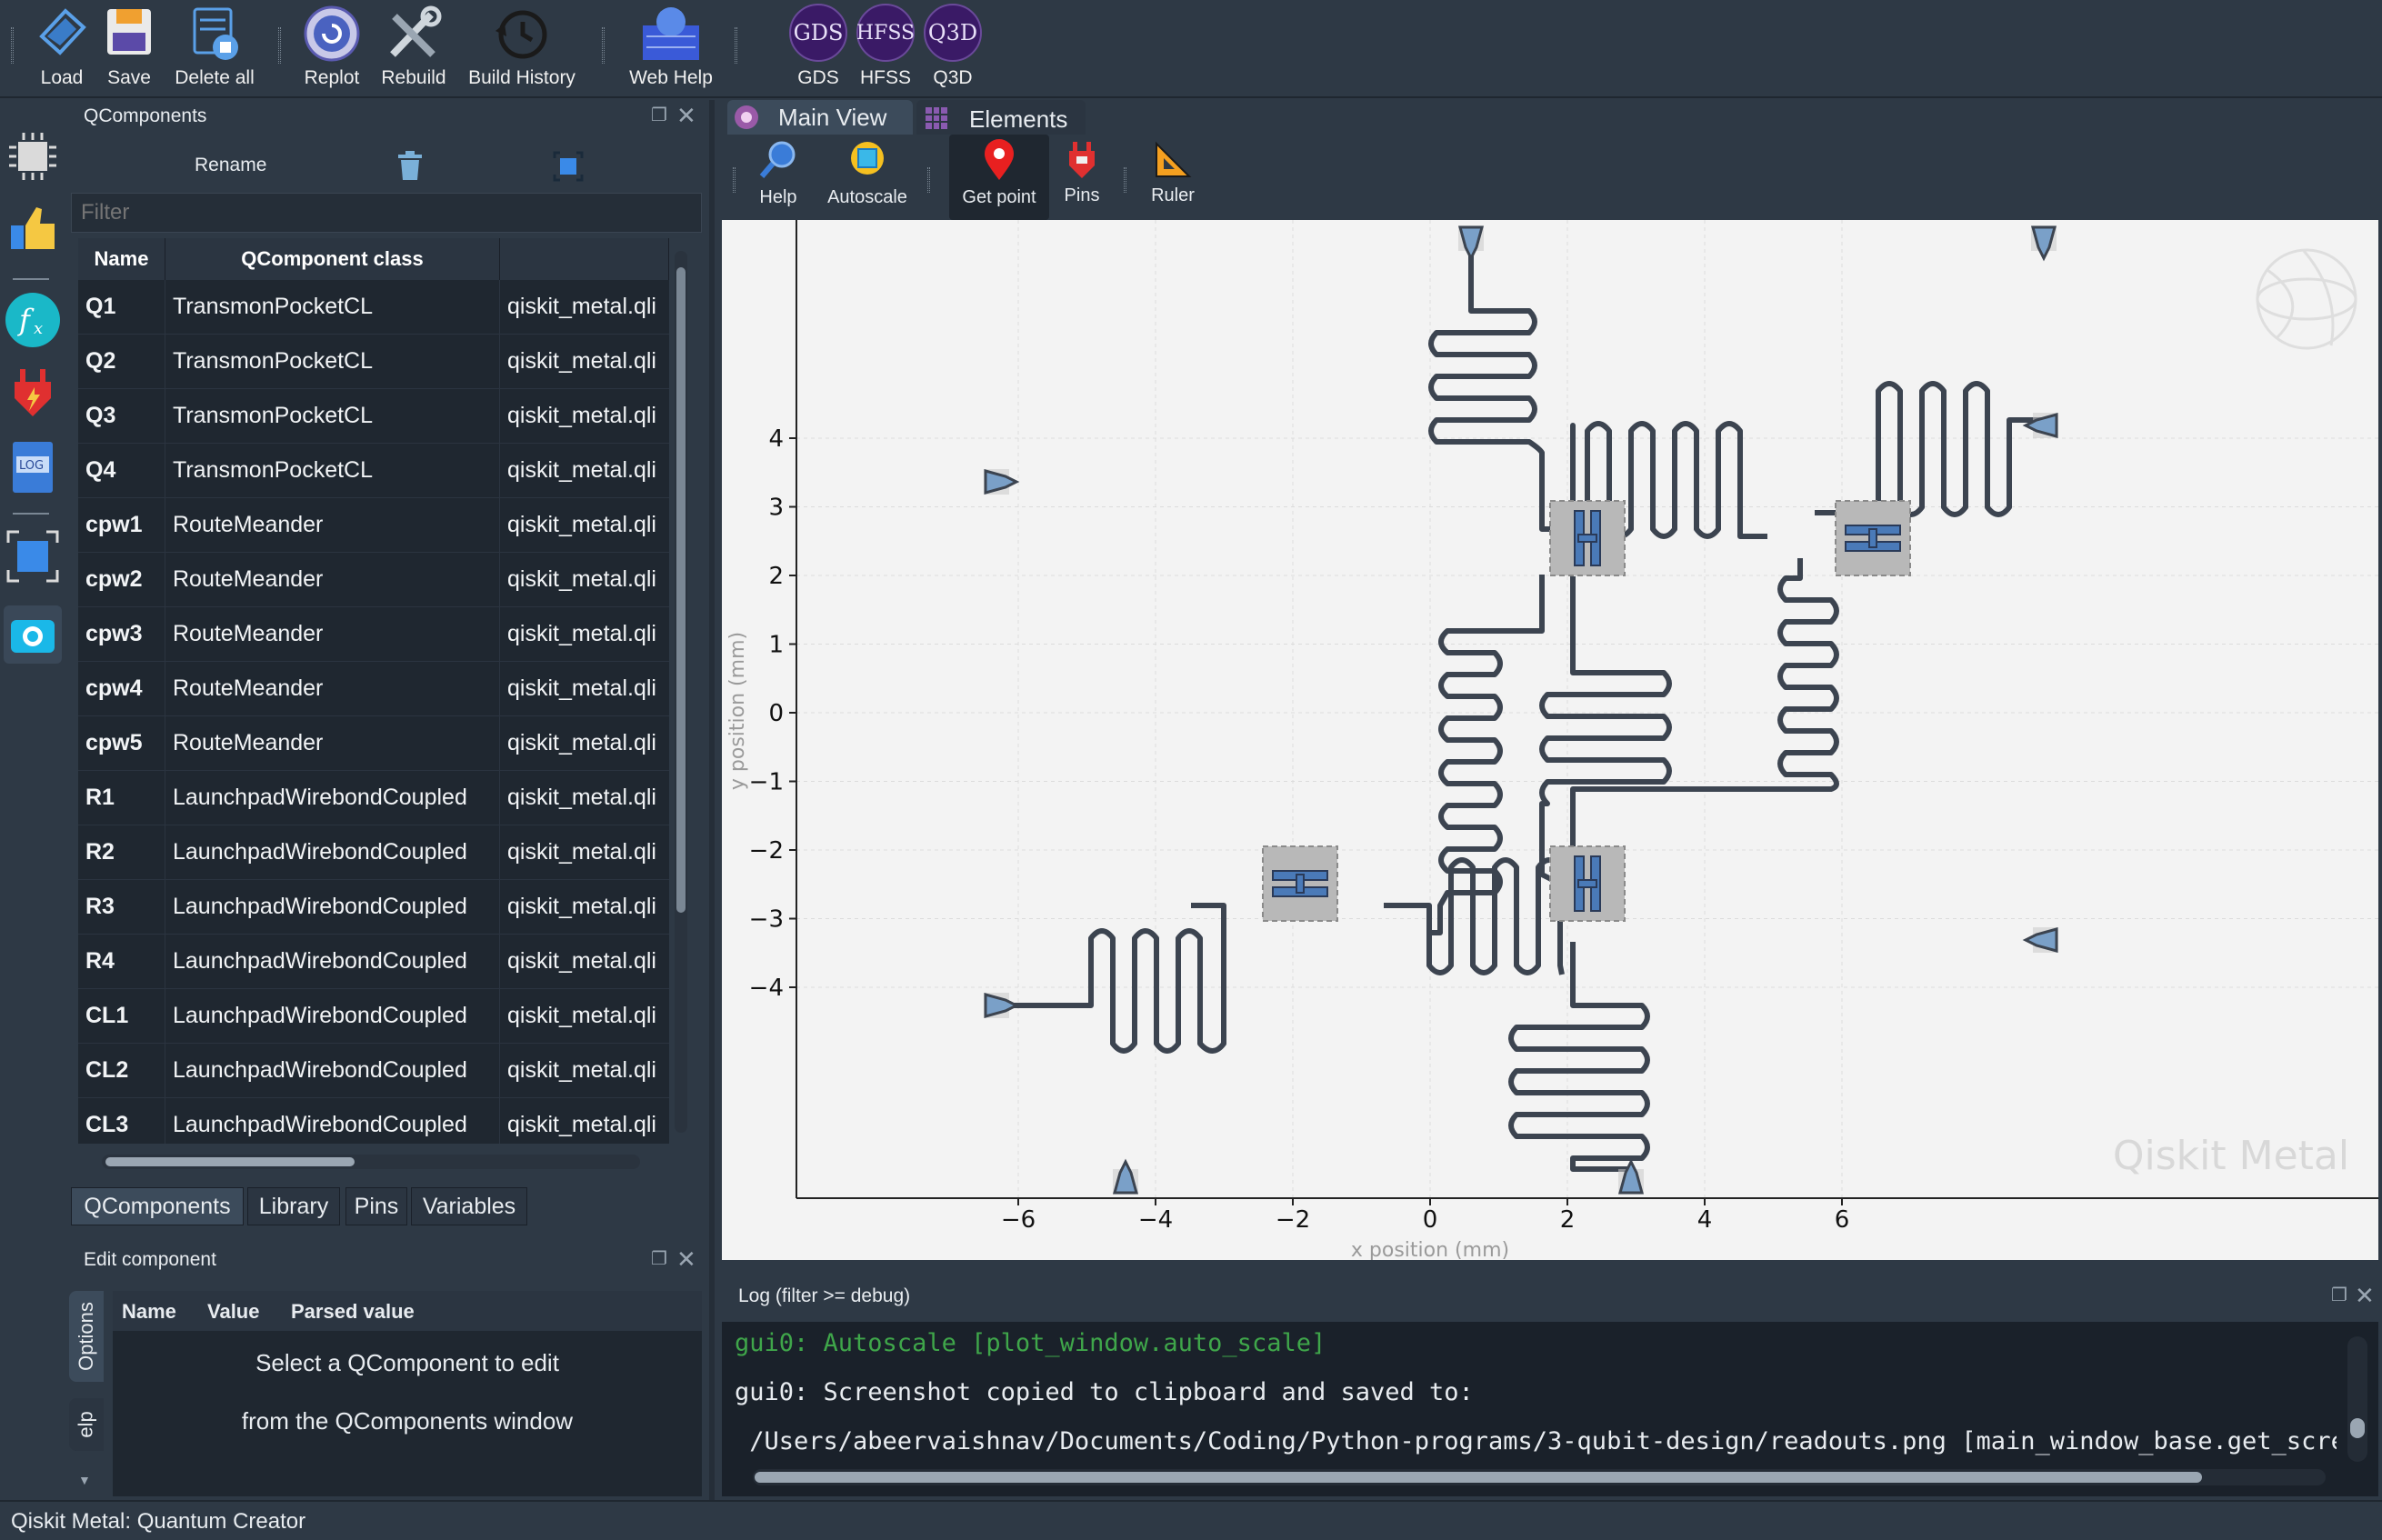 The image size is (2382, 1540). What do you see at coordinates (1082, 178) in the screenshot?
I see `pins-button: Pins` at bounding box center [1082, 178].